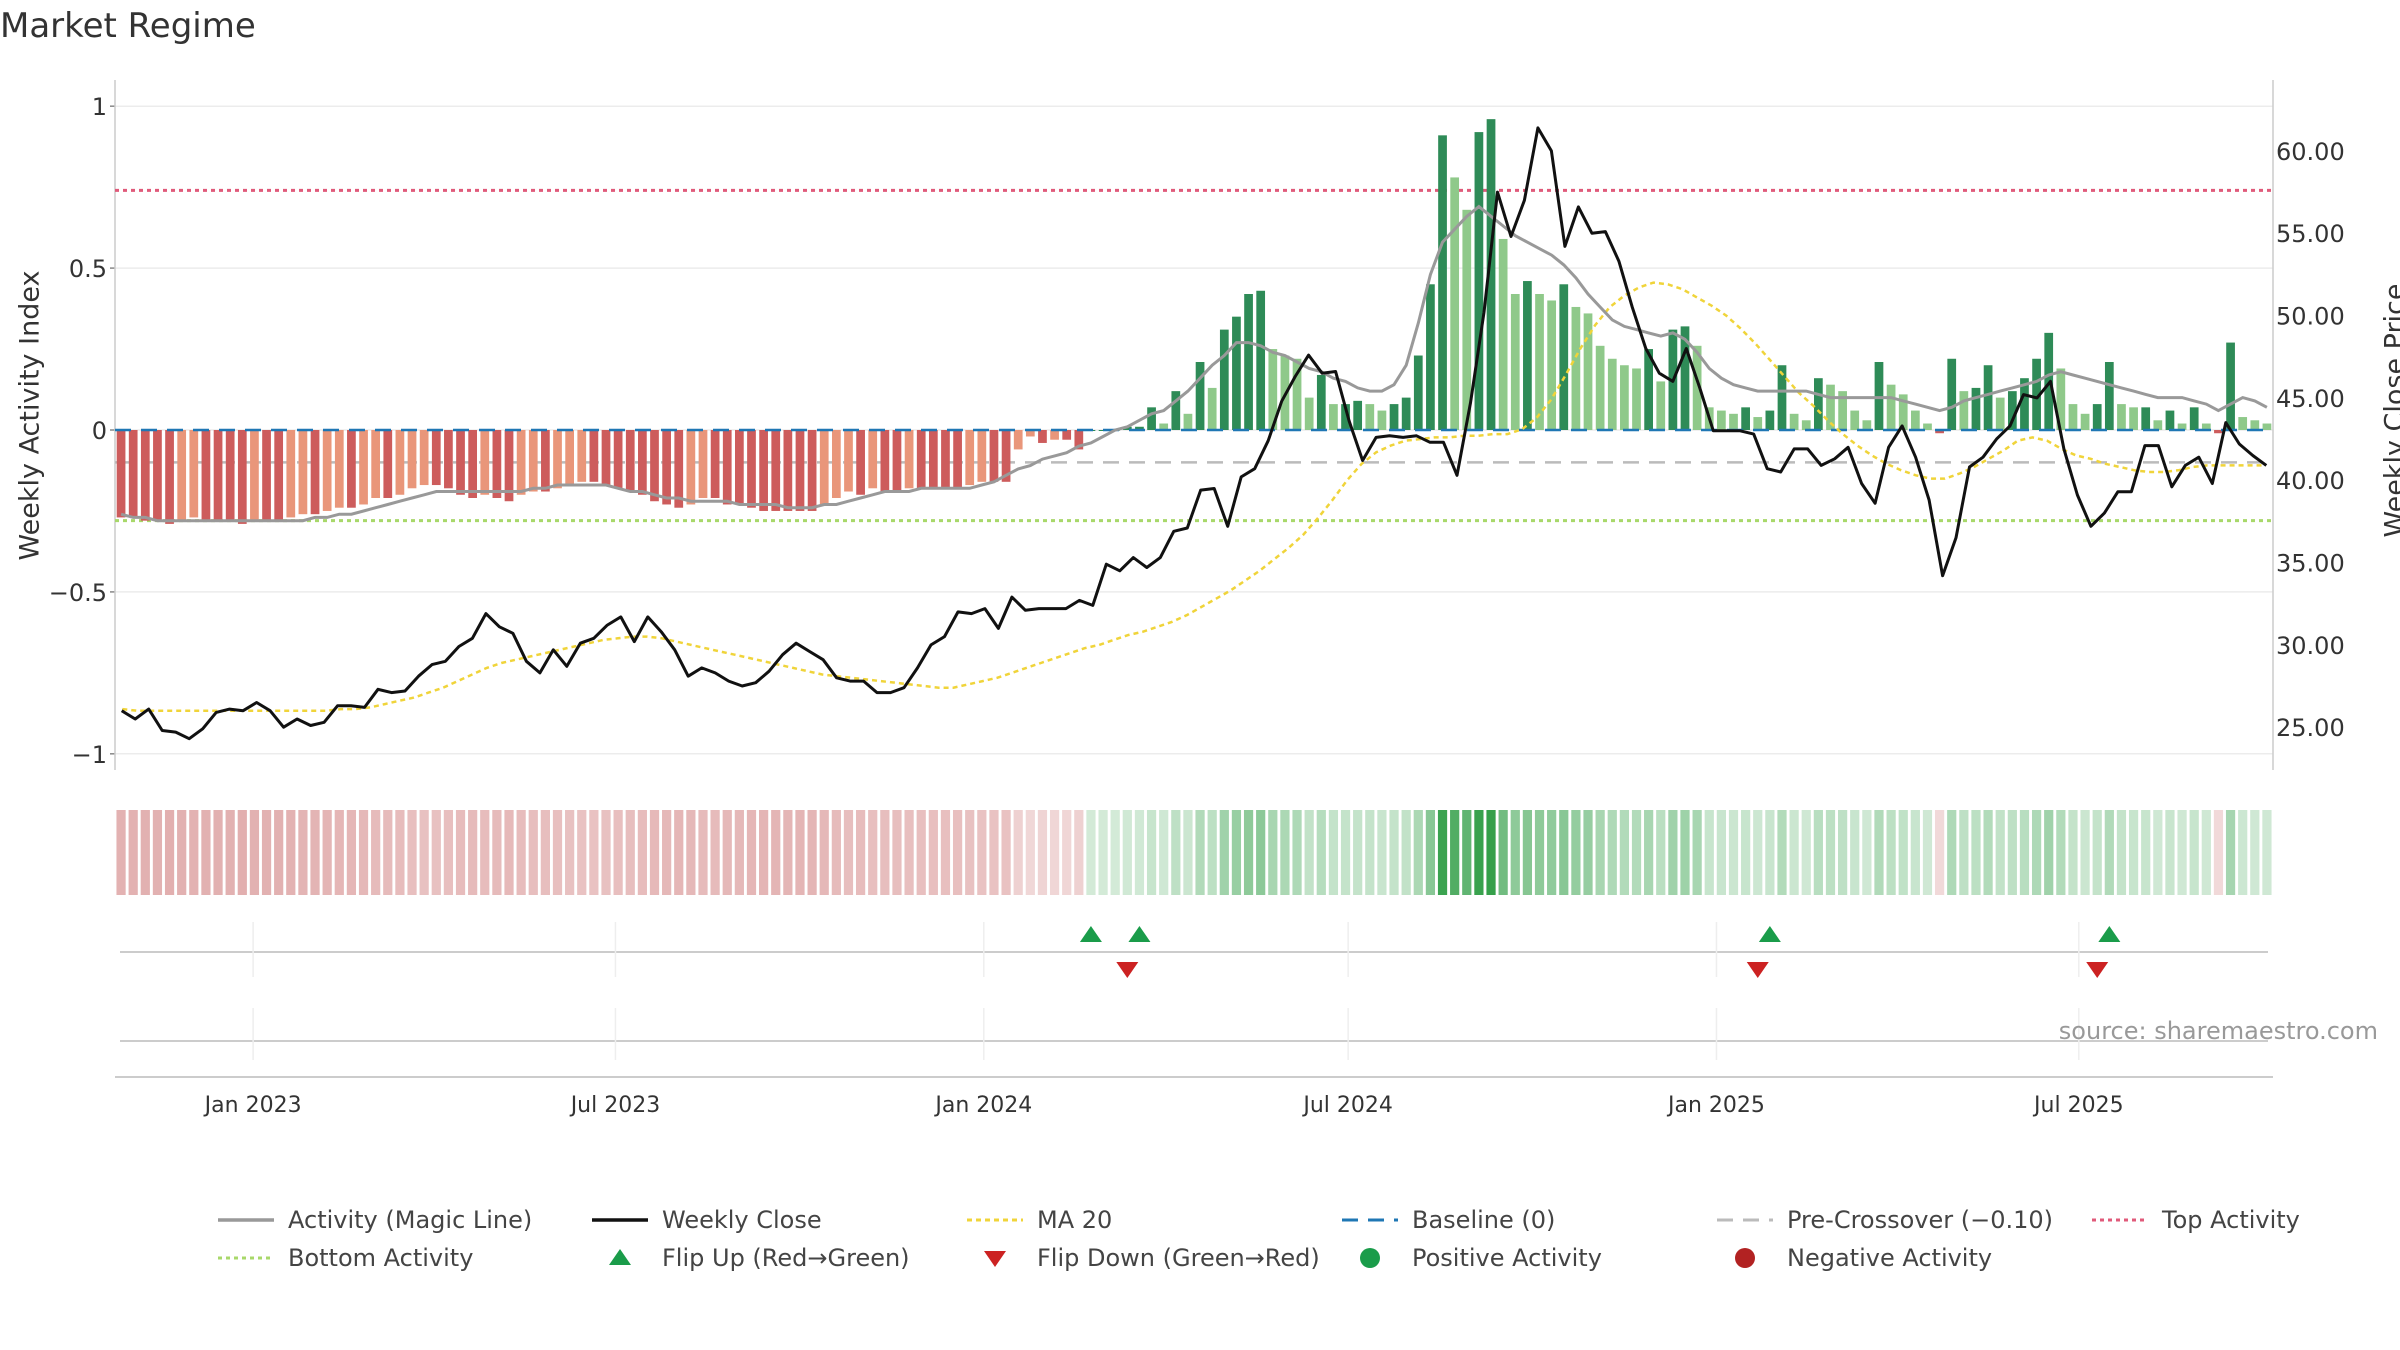 This screenshot has height=1350, width=2400. What do you see at coordinates (620, 1258) in the screenshot?
I see `flip-up-swatch` at bounding box center [620, 1258].